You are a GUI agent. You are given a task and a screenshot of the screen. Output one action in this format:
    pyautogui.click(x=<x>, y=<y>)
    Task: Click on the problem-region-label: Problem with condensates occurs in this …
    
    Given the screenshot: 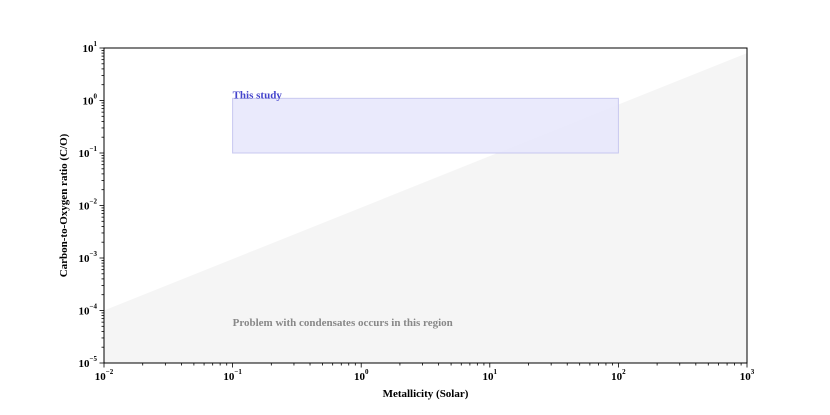 What is the action you would take?
    pyautogui.click(x=343, y=323)
    